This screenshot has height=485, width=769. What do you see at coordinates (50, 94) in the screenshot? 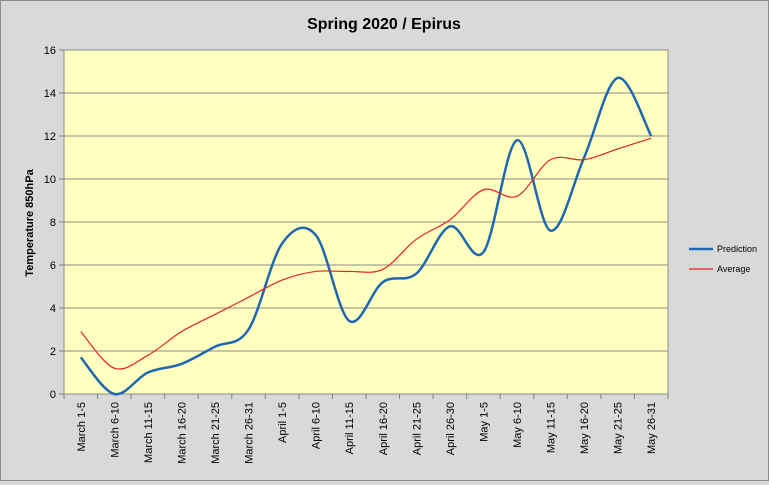
I see `y-tick-label: 14` at bounding box center [50, 94].